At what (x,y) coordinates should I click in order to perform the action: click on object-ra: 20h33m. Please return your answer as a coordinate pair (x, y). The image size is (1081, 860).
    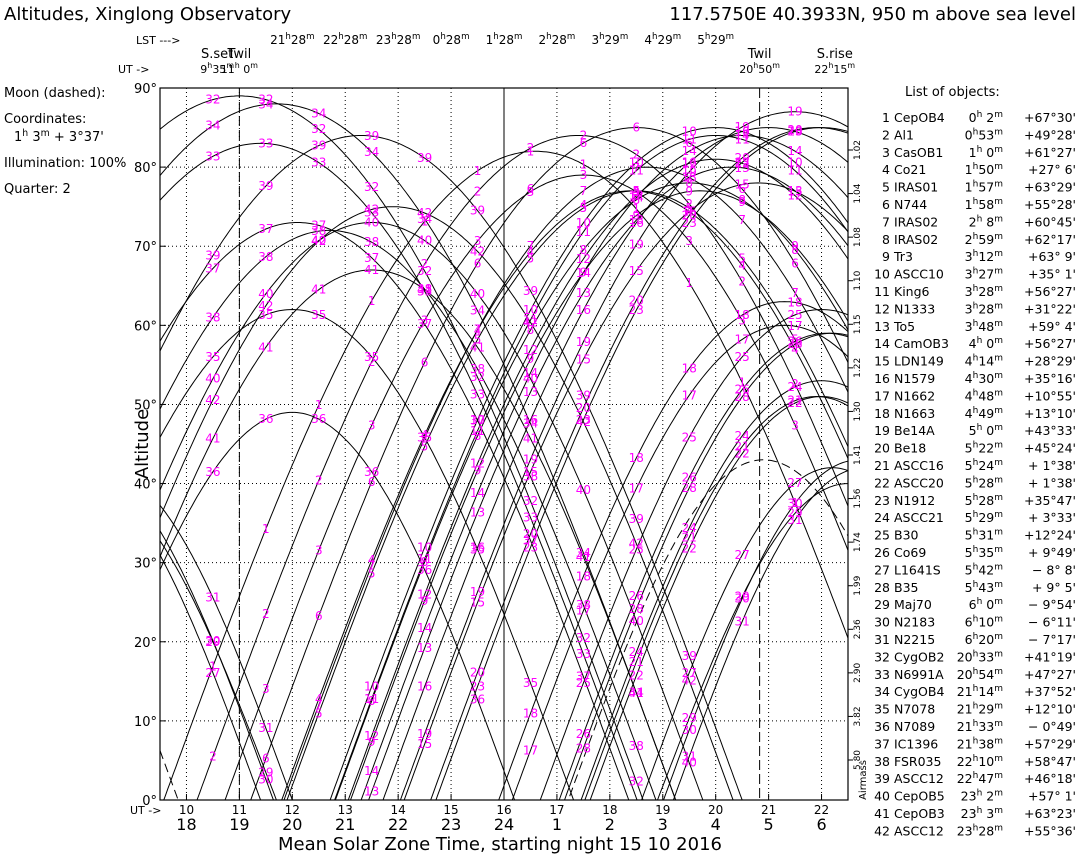
    Looking at the image, I should click on (980, 656).